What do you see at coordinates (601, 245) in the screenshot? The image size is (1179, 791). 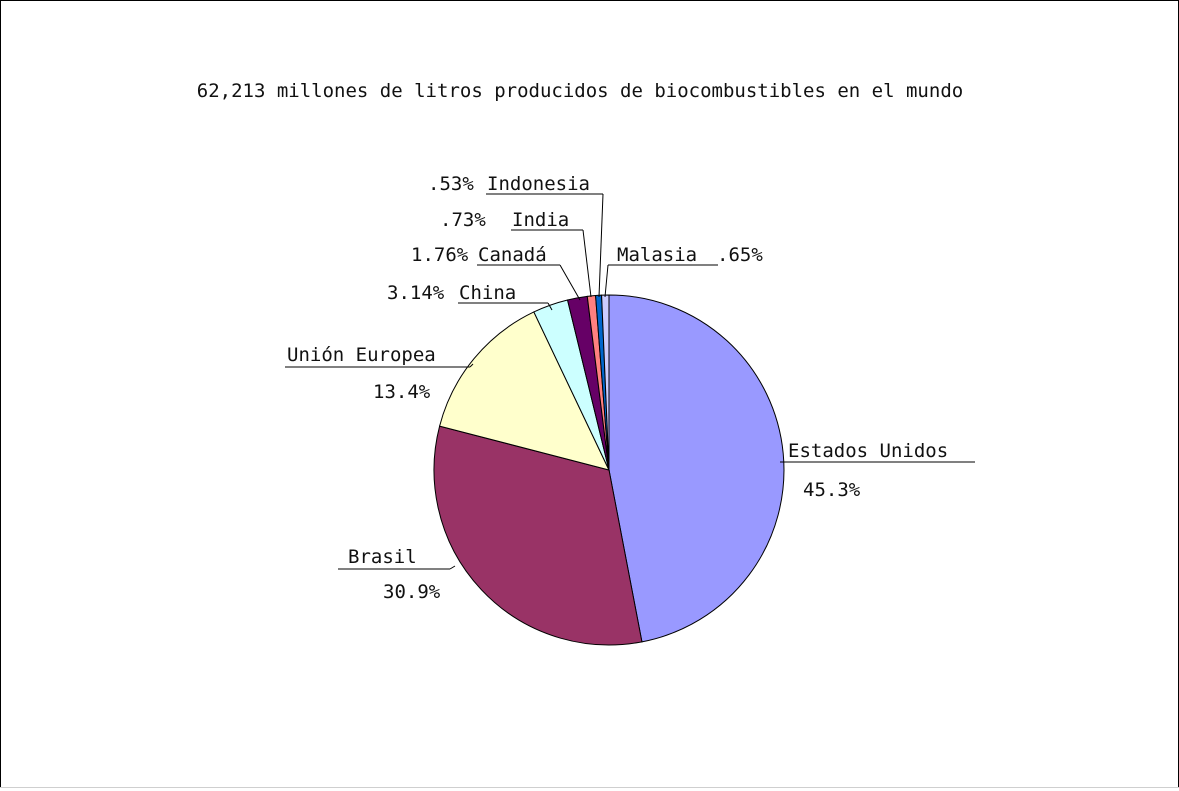 I see `leader-line-indonesia` at bounding box center [601, 245].